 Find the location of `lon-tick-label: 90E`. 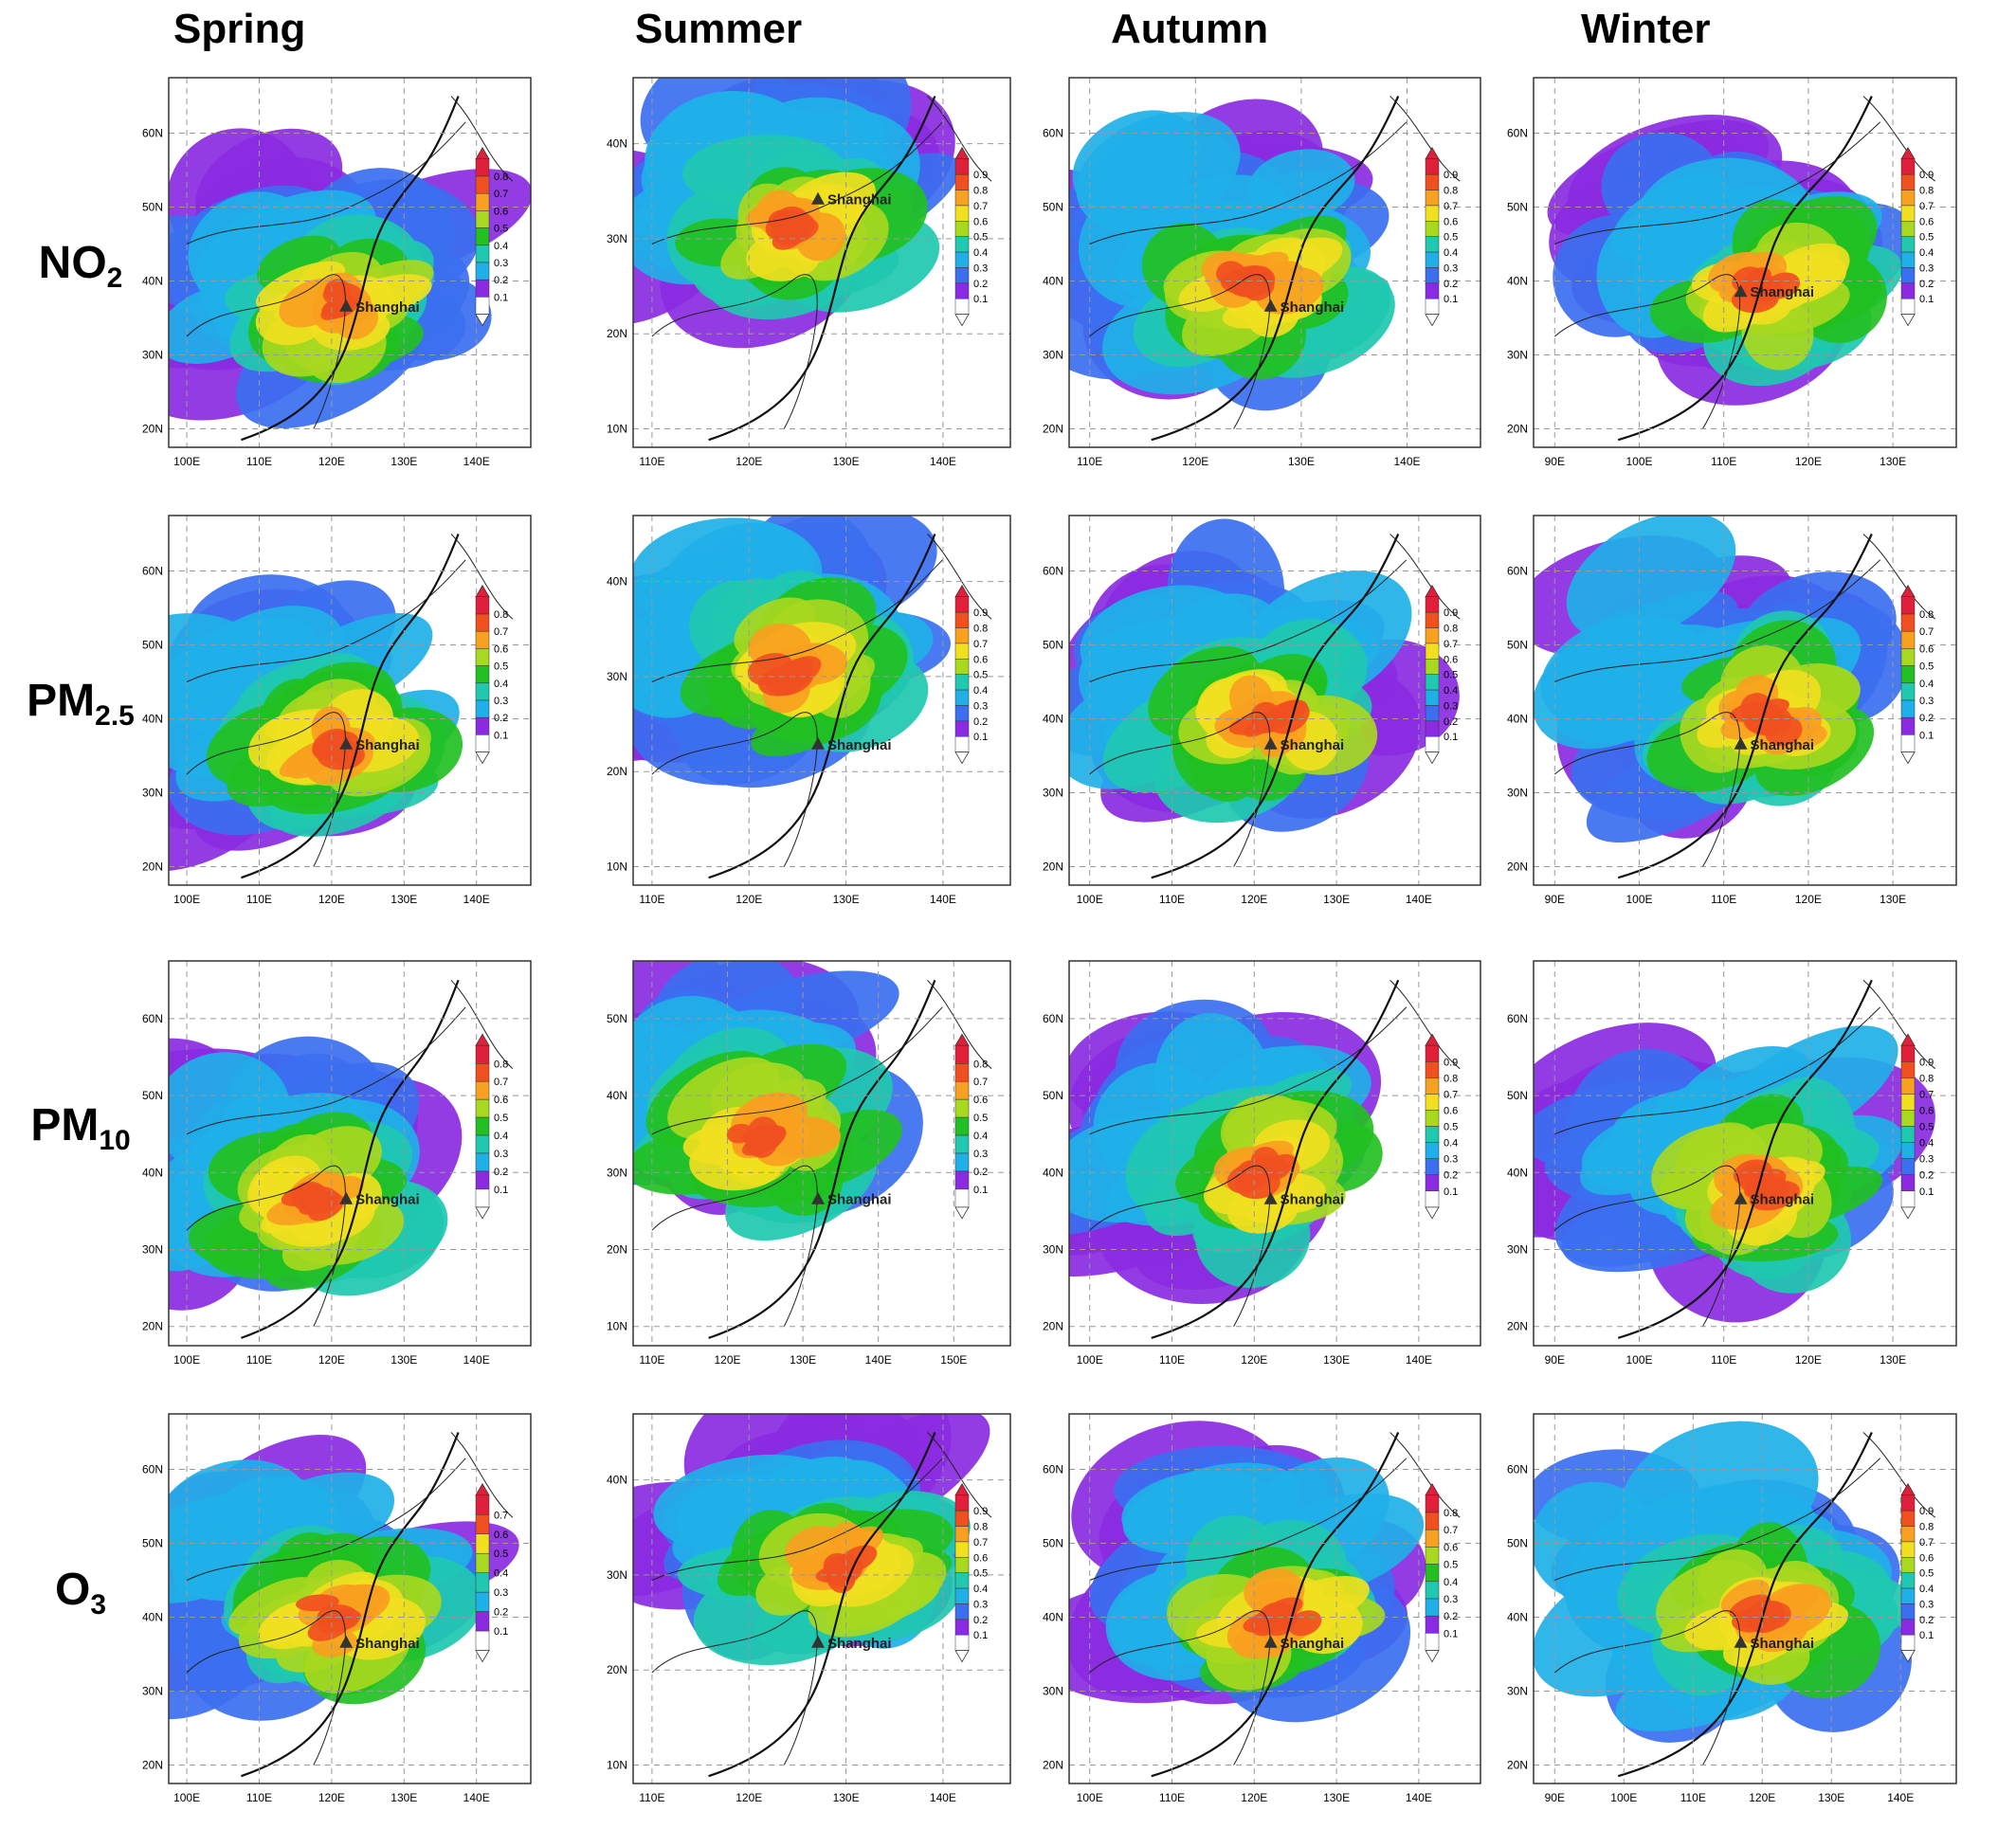

lon-tick-label: 90E is located at coordinates (1555, 1360).